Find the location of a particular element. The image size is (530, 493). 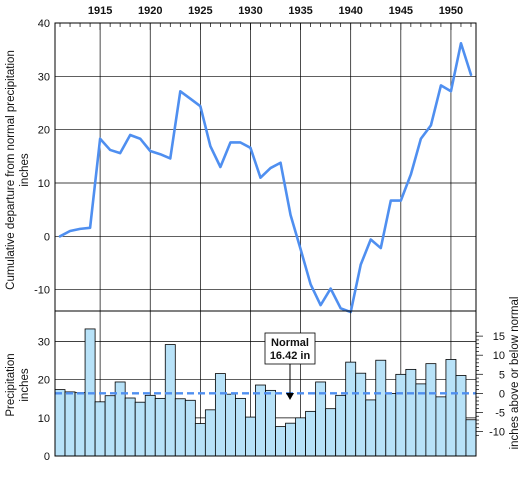

year-tick-label: 1935 is located at coordinates (300, 11).